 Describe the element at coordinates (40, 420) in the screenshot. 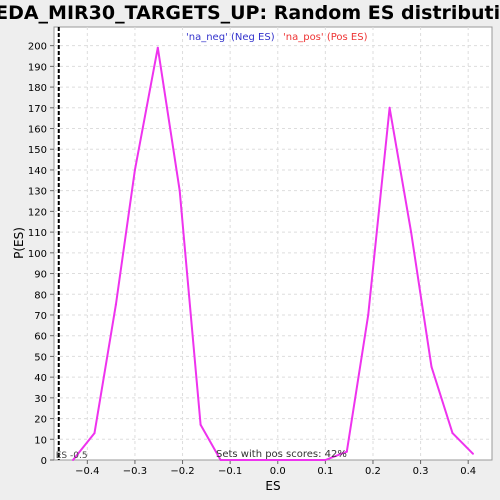

I see `y-tick-label: 20` at that location.